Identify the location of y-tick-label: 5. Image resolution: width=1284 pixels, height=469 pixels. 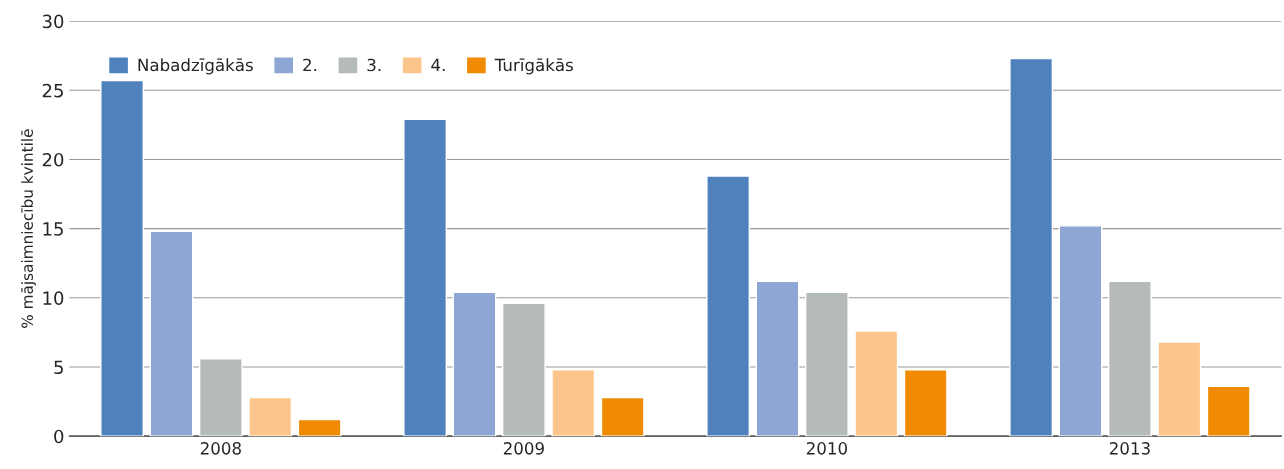
(58, 367).